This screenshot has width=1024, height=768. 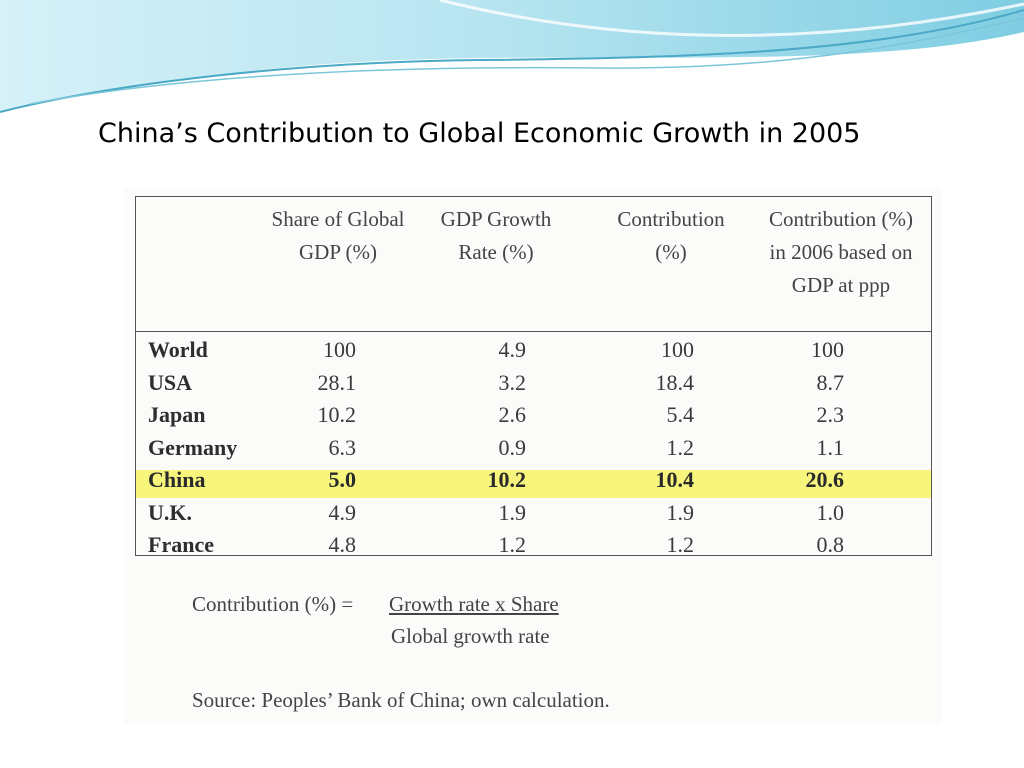 What do you see at coordinates (830, 544) in the screenshot?
I see `cell-contribution-2006: 0.8` at bounding box center [830, 544].